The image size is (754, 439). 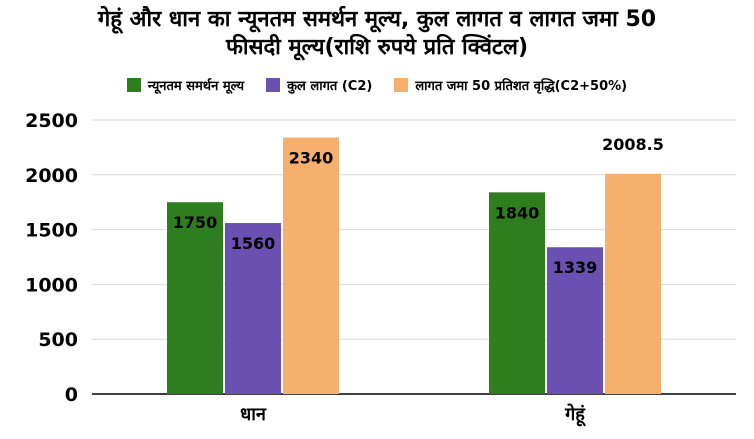 What do you see at coordinates (51, 121) in the screenshot?
I see `y-tick-label: 2500` at bounding box center [51, 121].